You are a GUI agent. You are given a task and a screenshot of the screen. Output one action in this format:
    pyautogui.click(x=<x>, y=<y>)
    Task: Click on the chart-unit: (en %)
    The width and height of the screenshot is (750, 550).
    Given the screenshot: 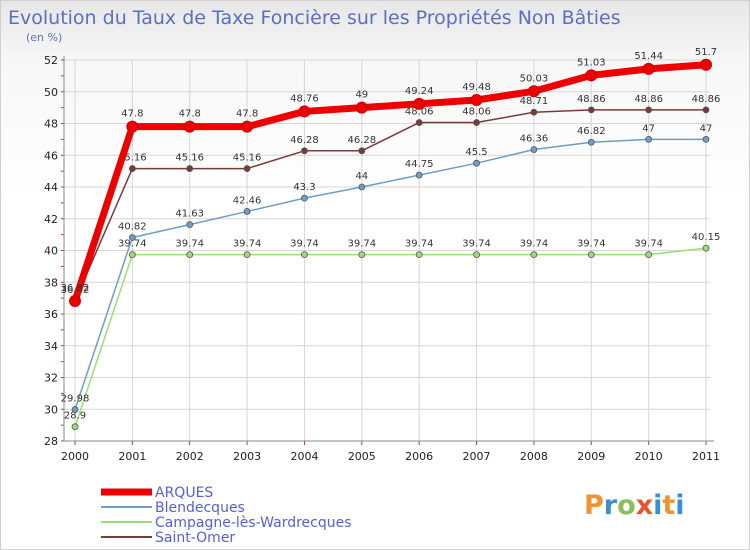 What is the action you would take?
    pyautogui.click(x=44, y=37)
    